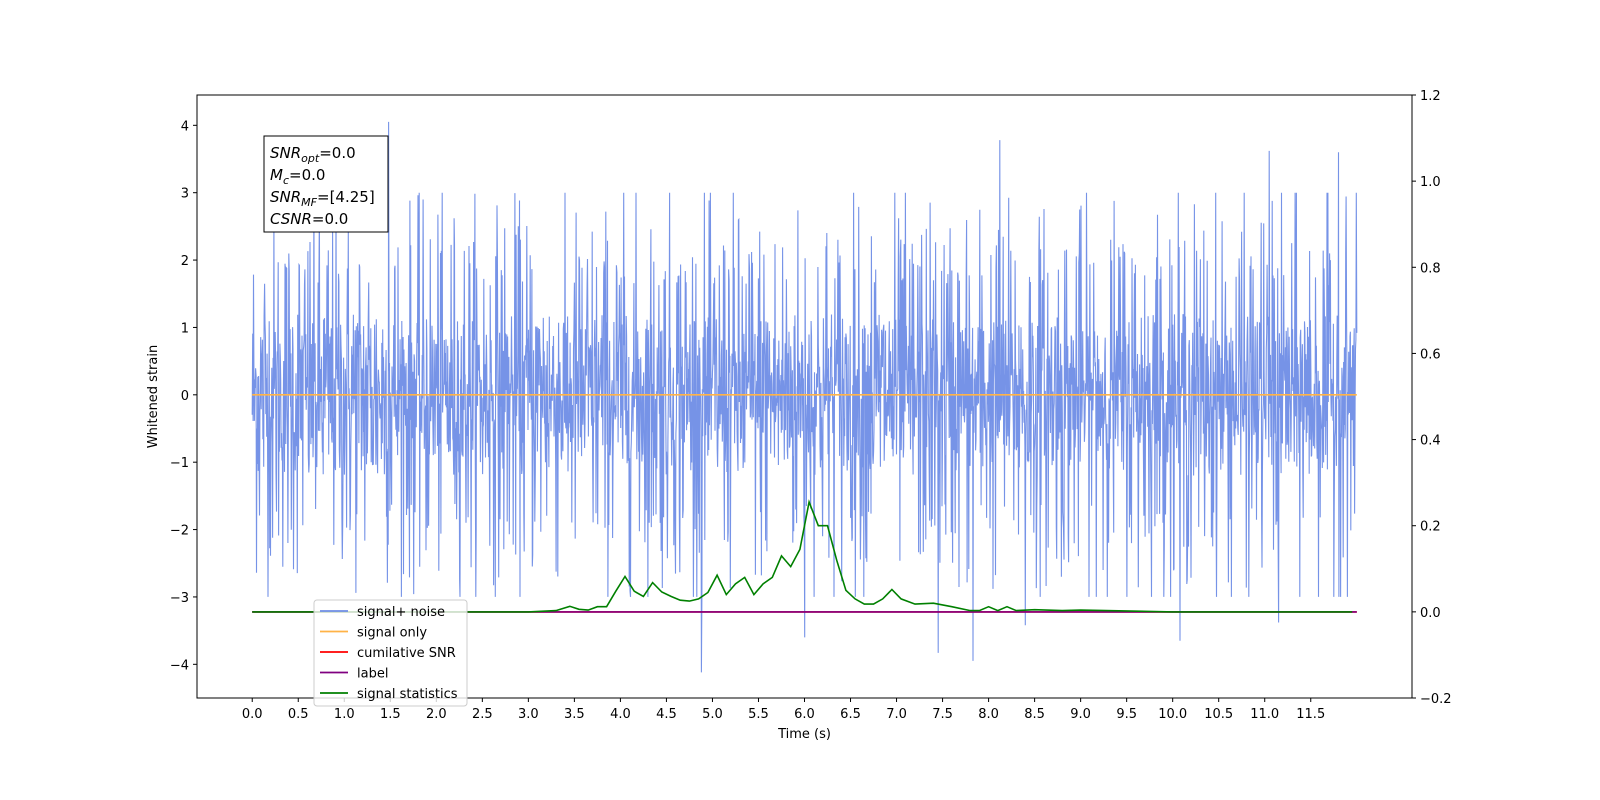 This screenshot has height=800, width=1600. I want to click on y-axis-right: −0.2 0.0 0.2 0.4 0.6 0.8 1.0 1.2, so click(1432, 398).